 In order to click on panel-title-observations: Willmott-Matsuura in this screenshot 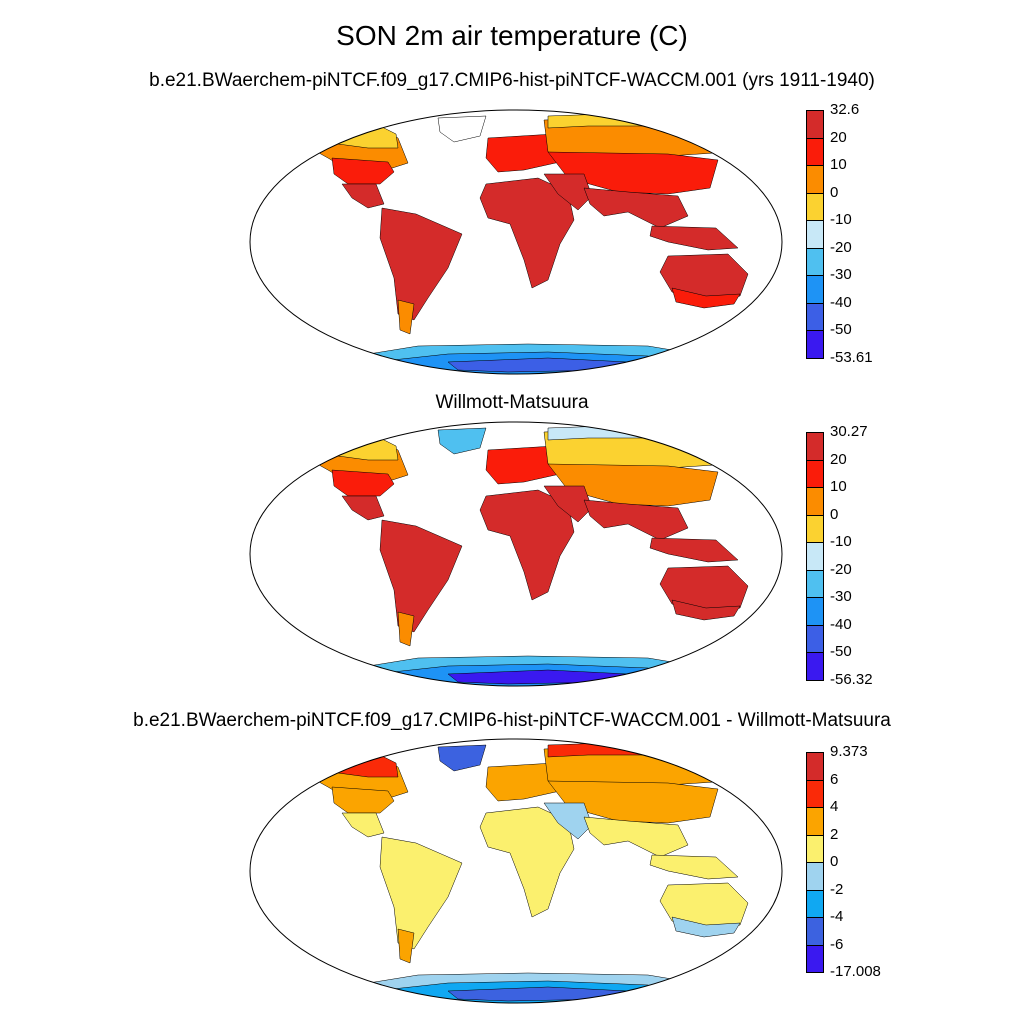, I will do `click(512, 402)`.